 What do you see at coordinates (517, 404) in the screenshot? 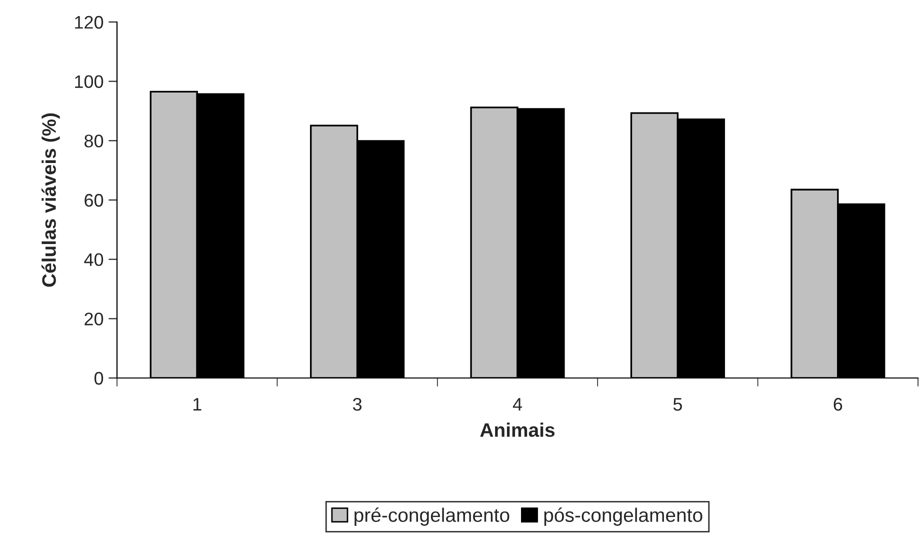
I see `x-tick-label: 4` at bounding box center [517, 404].